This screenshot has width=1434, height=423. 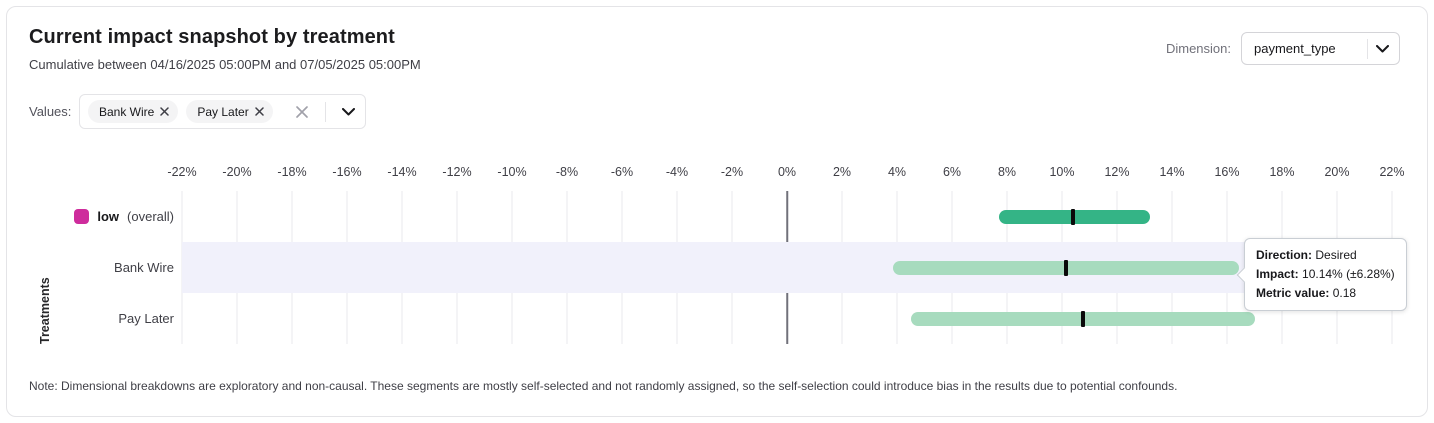 What do you see at coordinates (1367, 48) in the screenshot?
I see `select-divider` at bounding box center [1367, 48].